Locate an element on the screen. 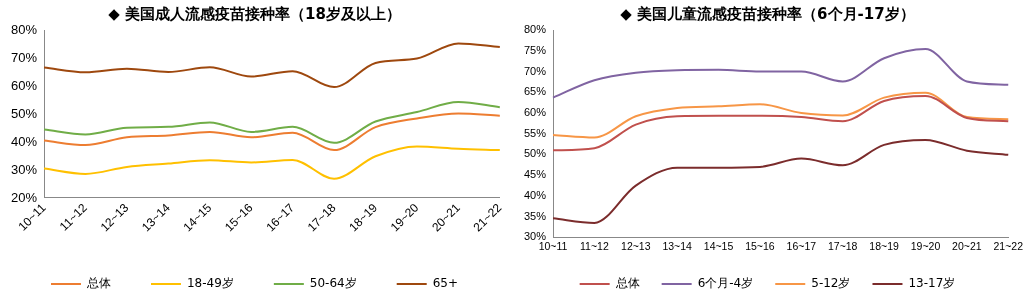 Image resolution: width=1026 pixels, height=302 pixels. legend-label: 6个月-4岁 is located at coordinates (725, 283).